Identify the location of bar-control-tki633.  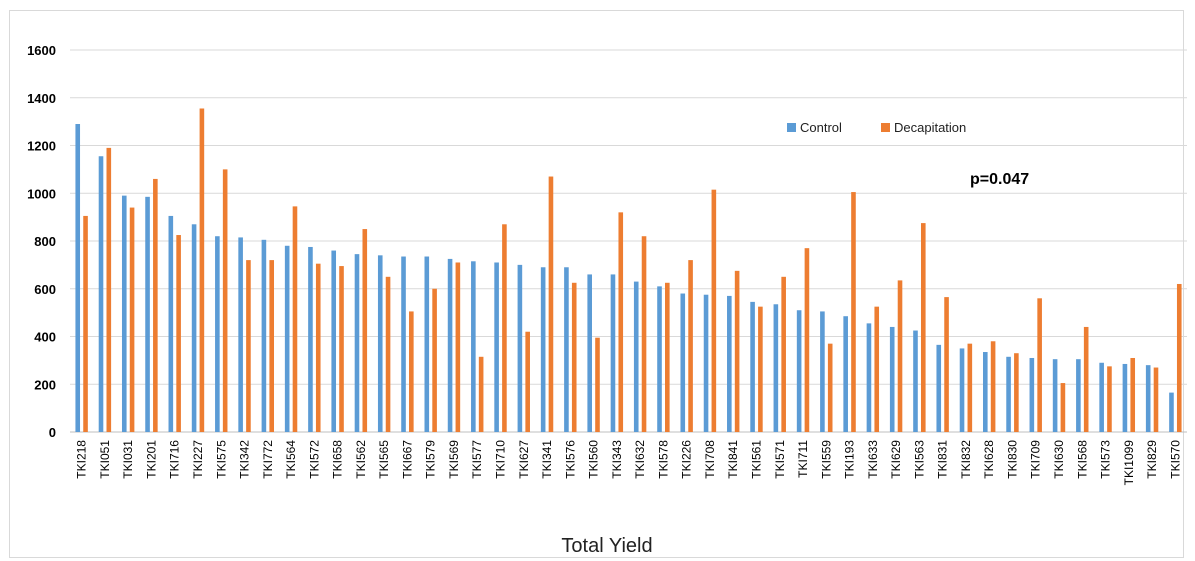
(869, 377).